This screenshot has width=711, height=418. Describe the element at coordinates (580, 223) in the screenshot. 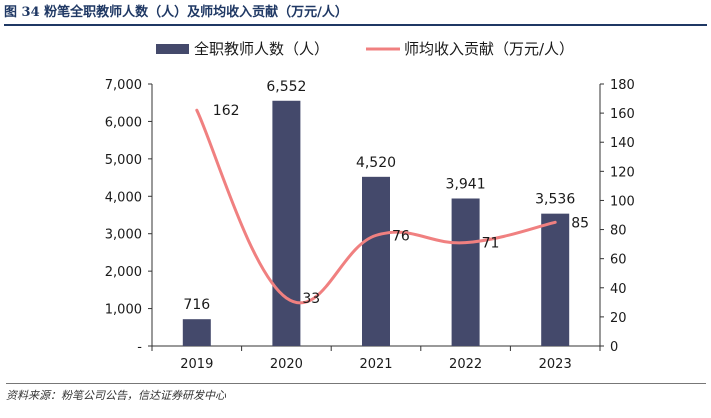

I see `line-value-label: 85` at that location.